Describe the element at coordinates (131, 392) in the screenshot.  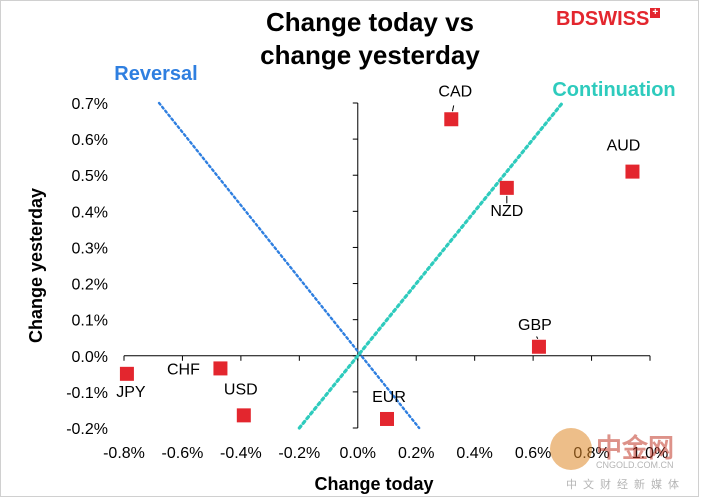
I see `point-label-jpy: JPY` at that location.